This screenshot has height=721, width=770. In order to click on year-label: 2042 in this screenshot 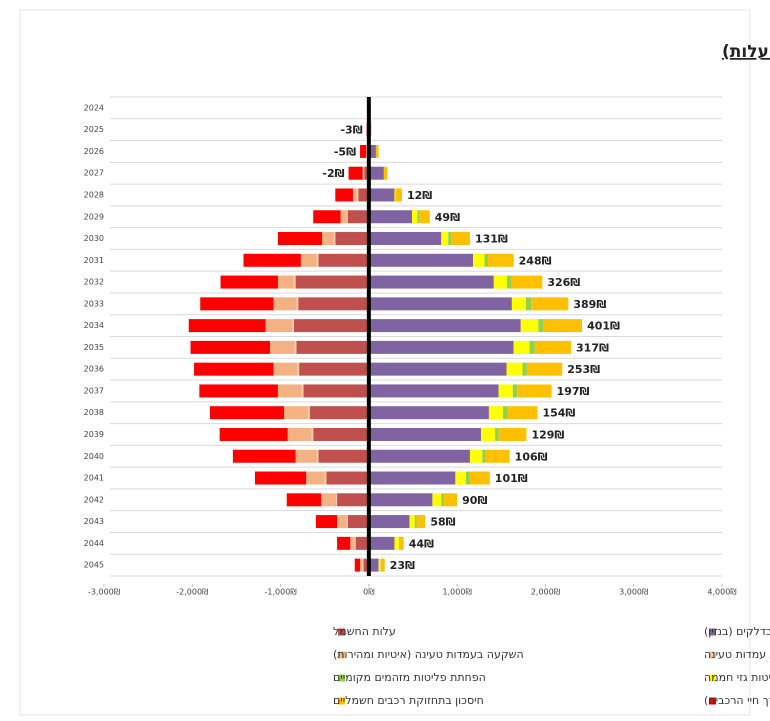, I will do `click(94, 499)`.